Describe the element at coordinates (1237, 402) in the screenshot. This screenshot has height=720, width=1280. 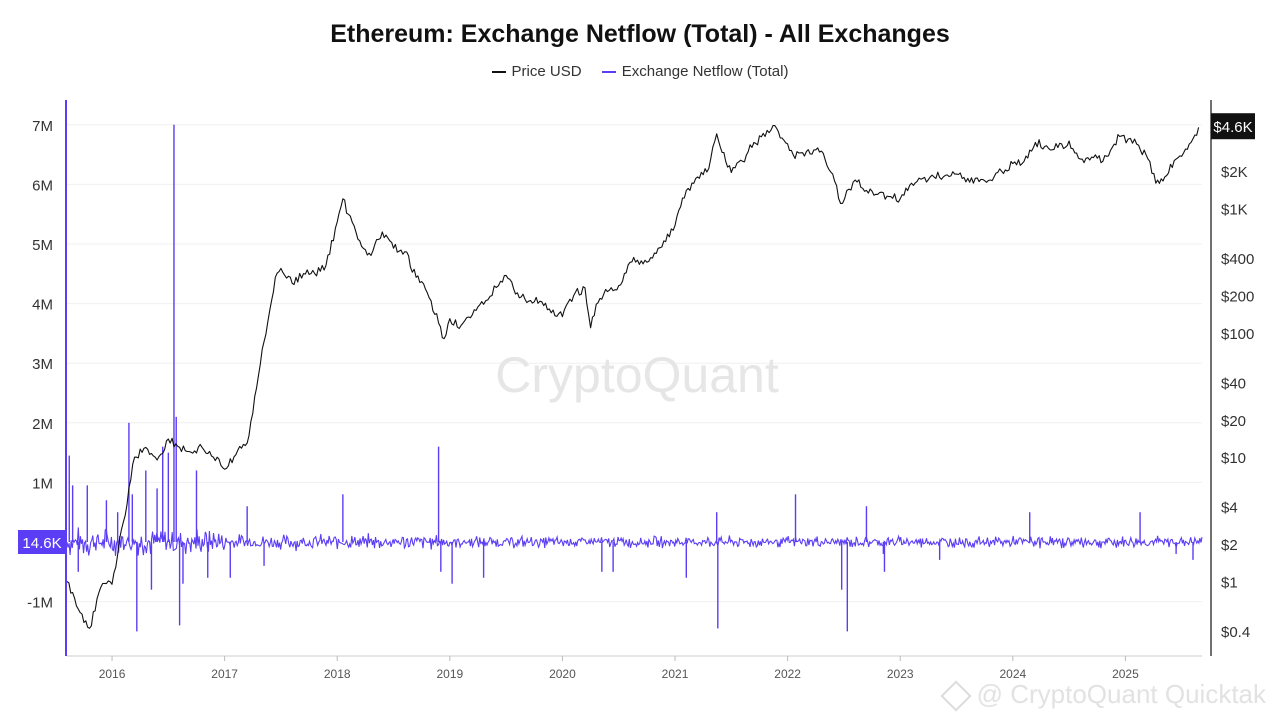
I see `y-right-axis-ticks: $2K $1K $400 $200 $100 $40 $20 $10 $4 $2 $1 $0.4` at that location.